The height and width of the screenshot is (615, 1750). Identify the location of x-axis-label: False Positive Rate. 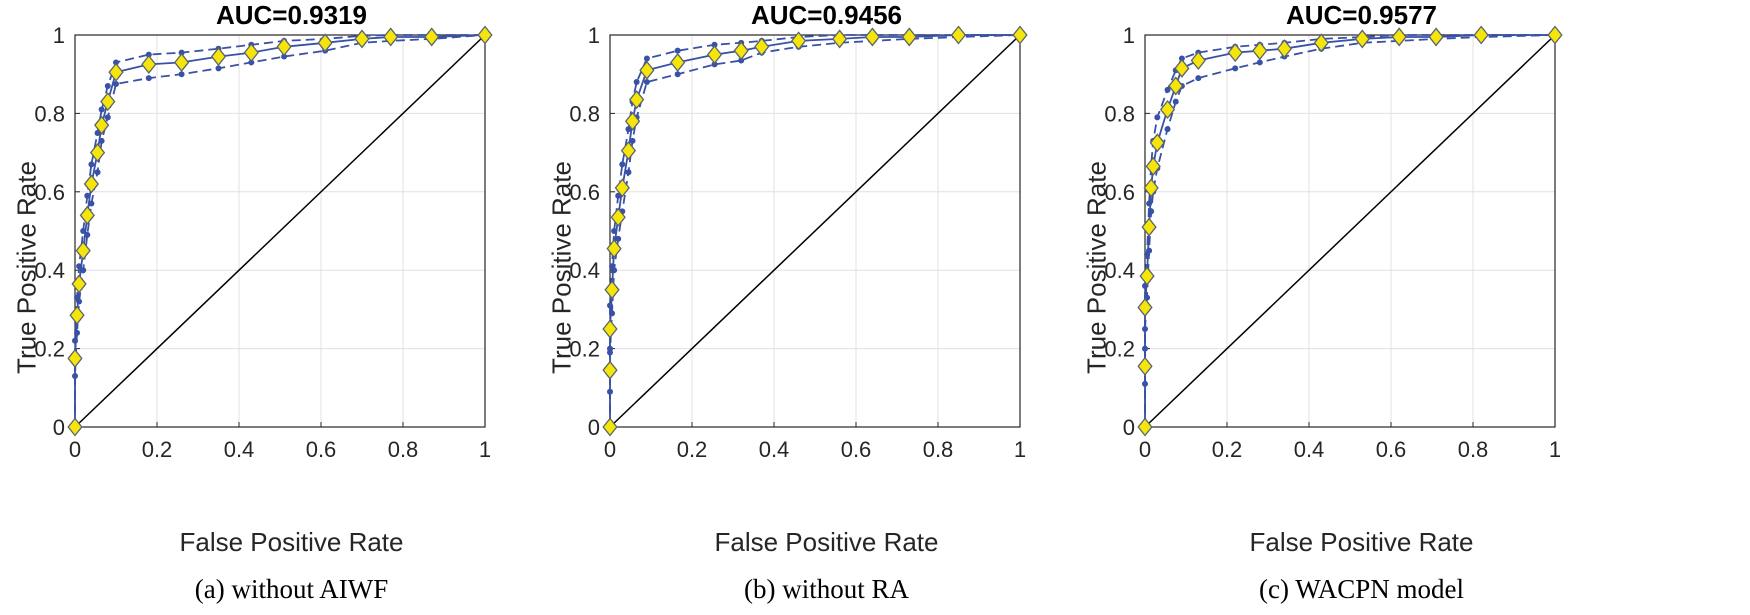
(1361, 542).